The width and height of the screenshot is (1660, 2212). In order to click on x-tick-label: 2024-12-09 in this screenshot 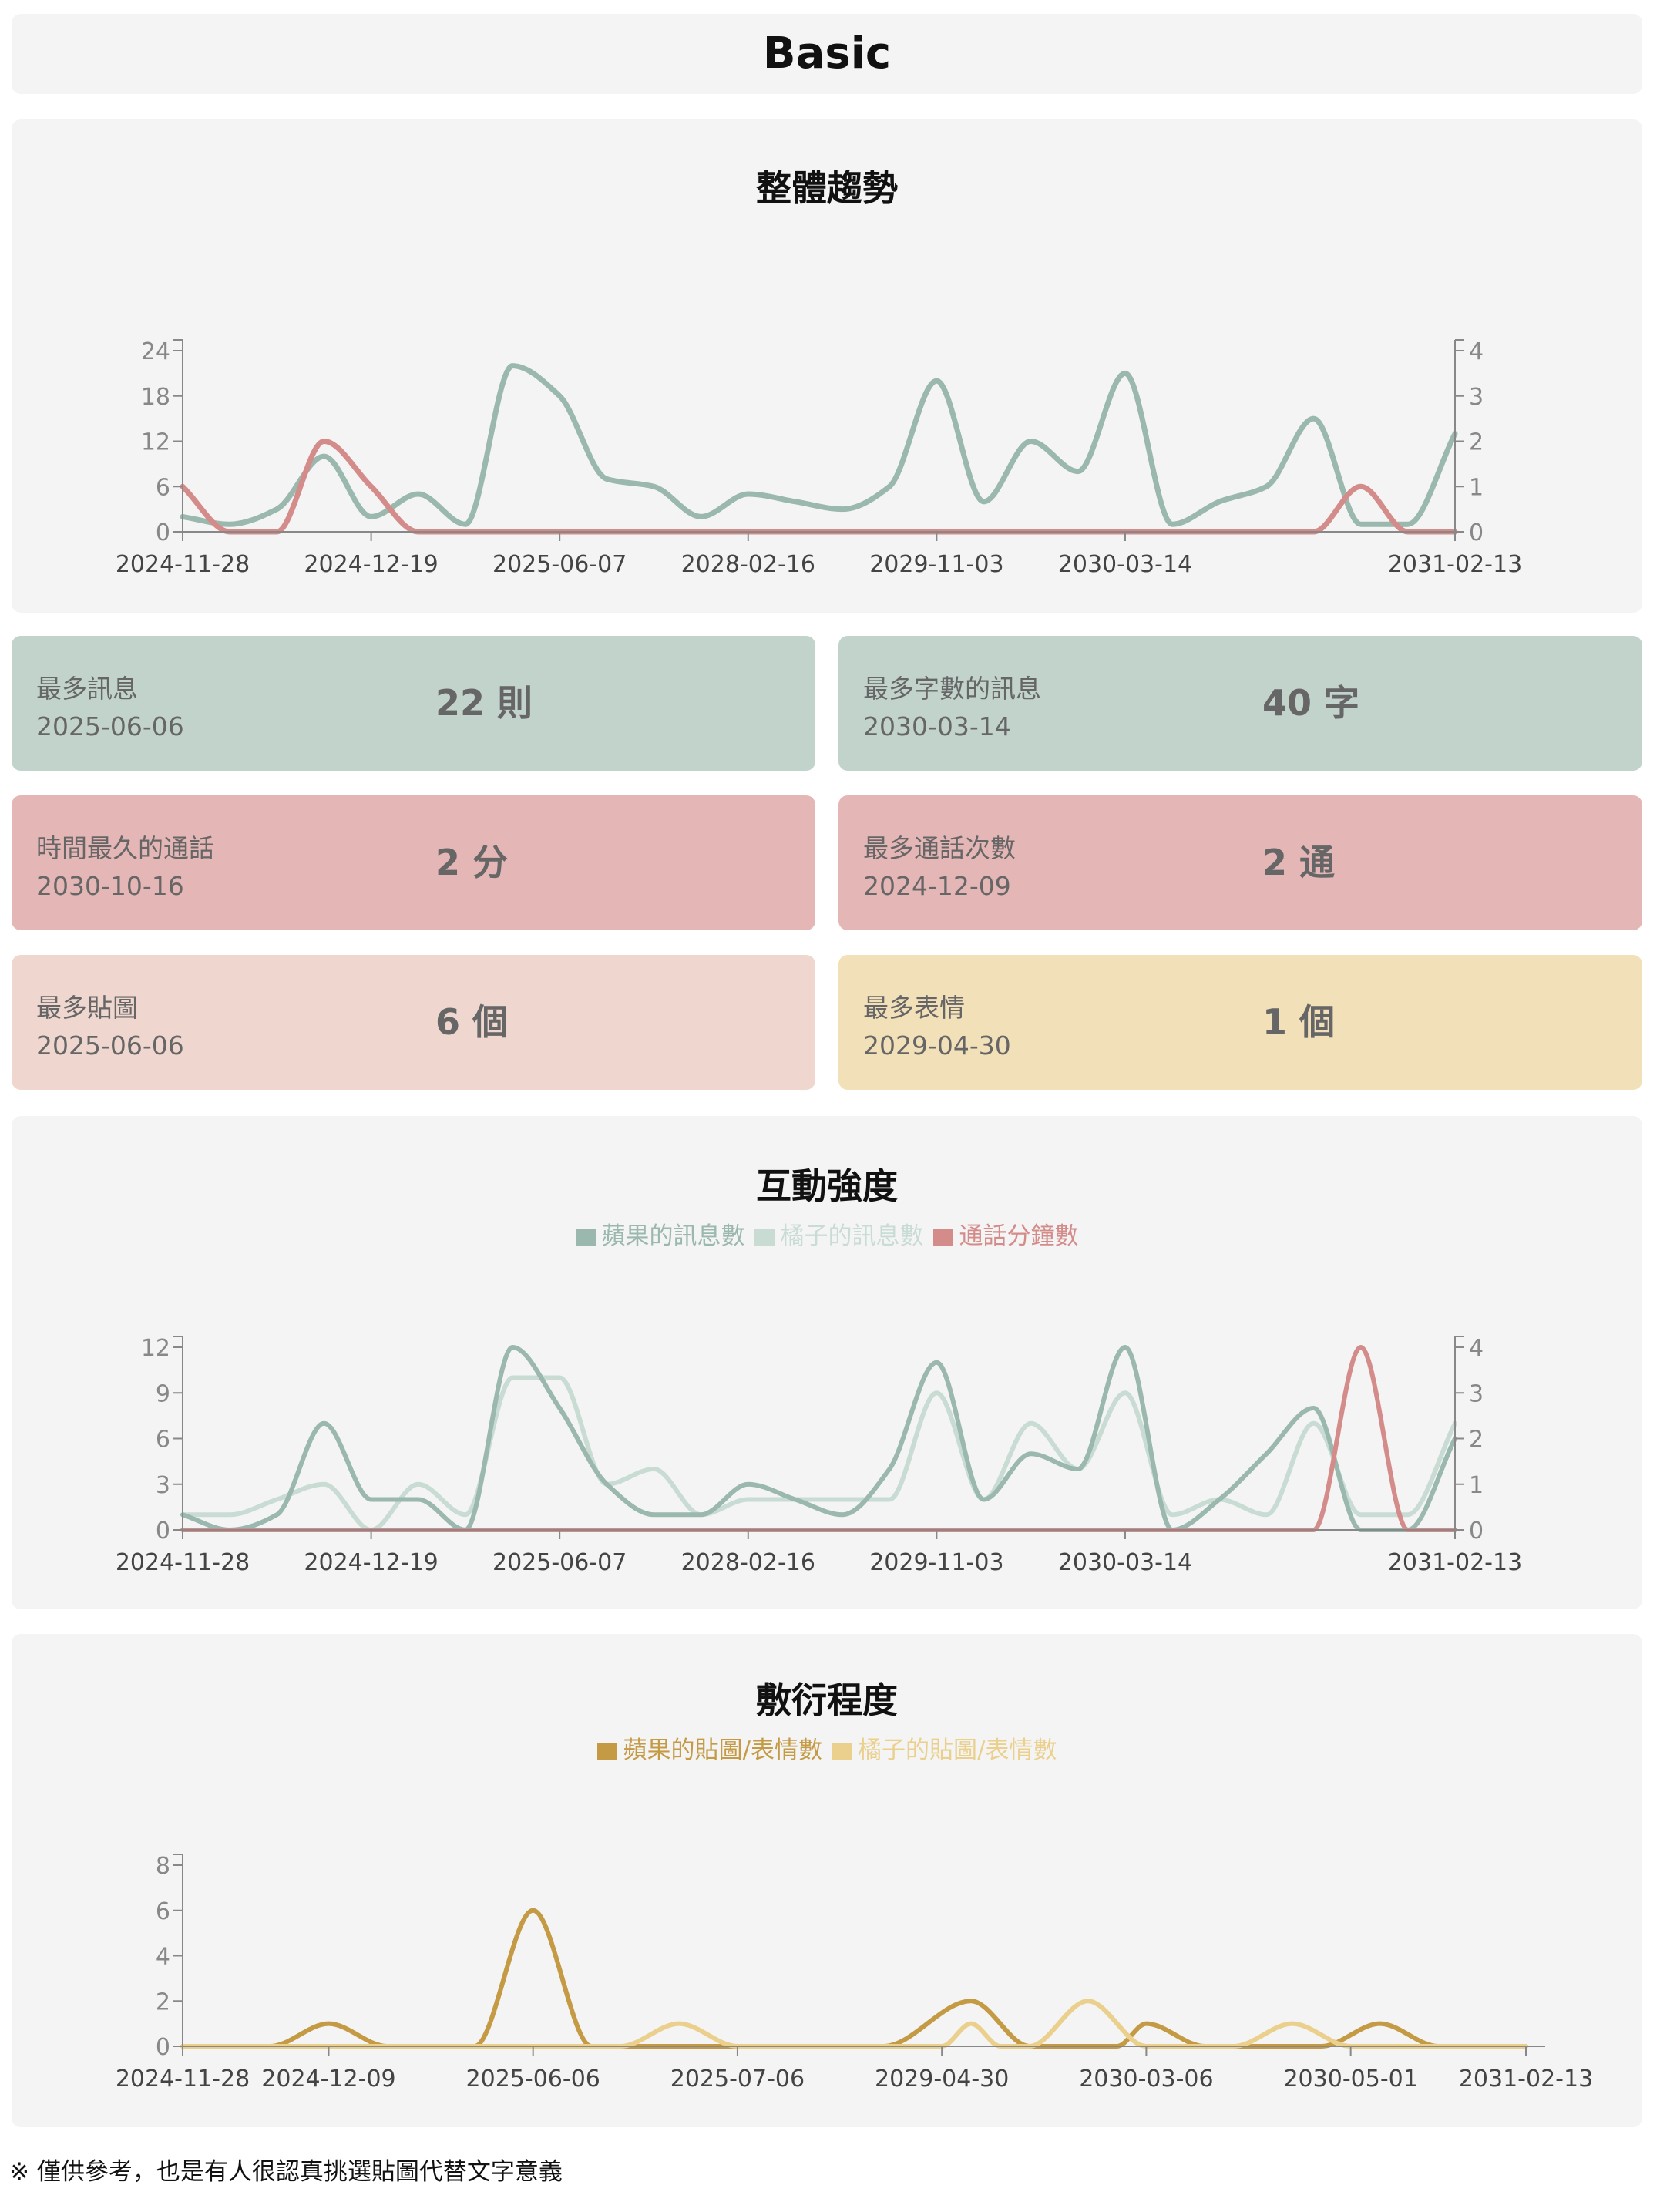, I will do `click(328, 2079)`.